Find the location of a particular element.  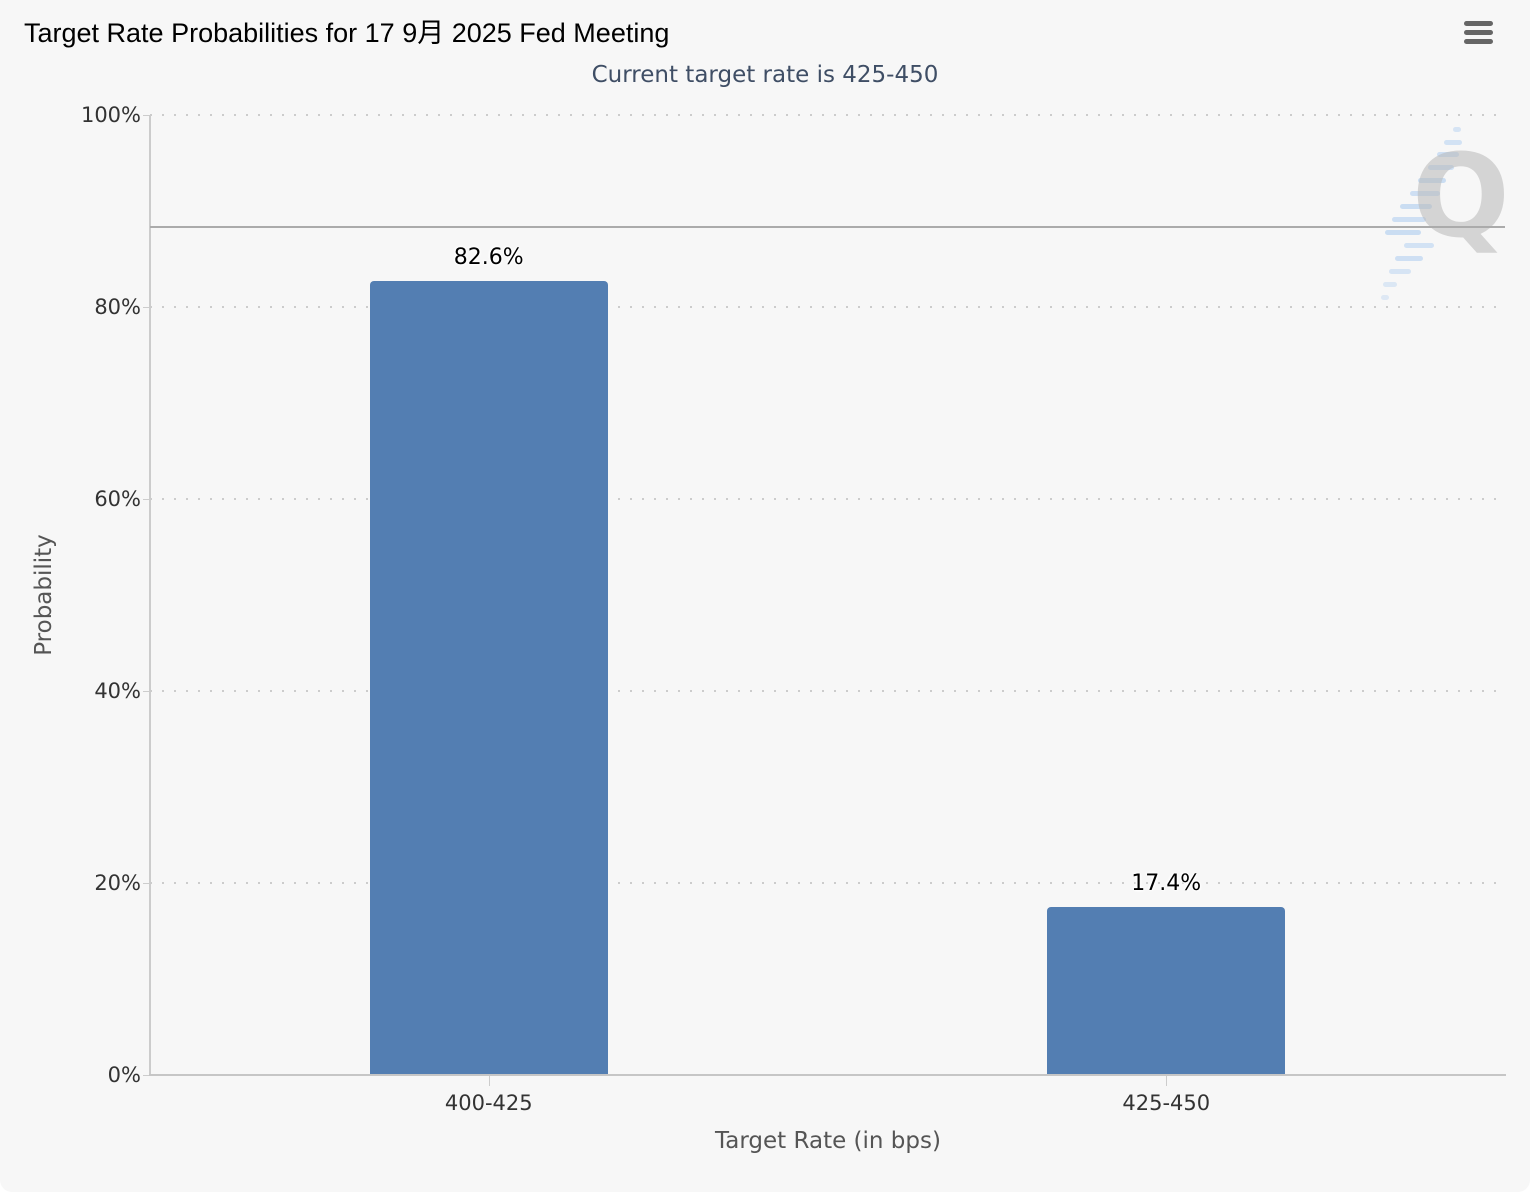

reference-line is located at coordinates (827, 227).